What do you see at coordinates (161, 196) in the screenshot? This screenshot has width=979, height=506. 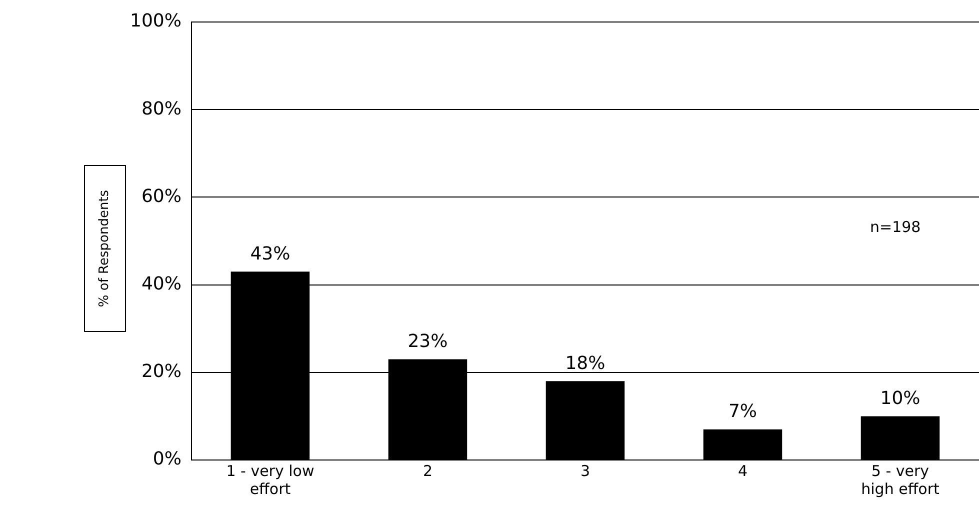 I see `y-tick-label: 60%` at bounding box center [161, 196].